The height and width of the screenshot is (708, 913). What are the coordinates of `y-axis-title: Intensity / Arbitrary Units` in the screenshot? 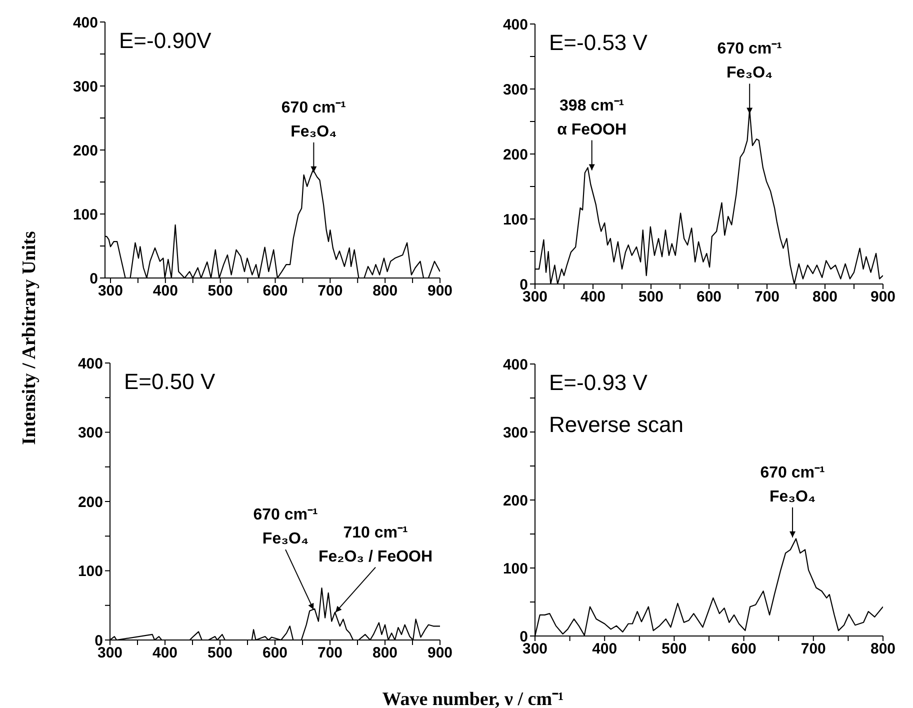 It's located at (30, 338).